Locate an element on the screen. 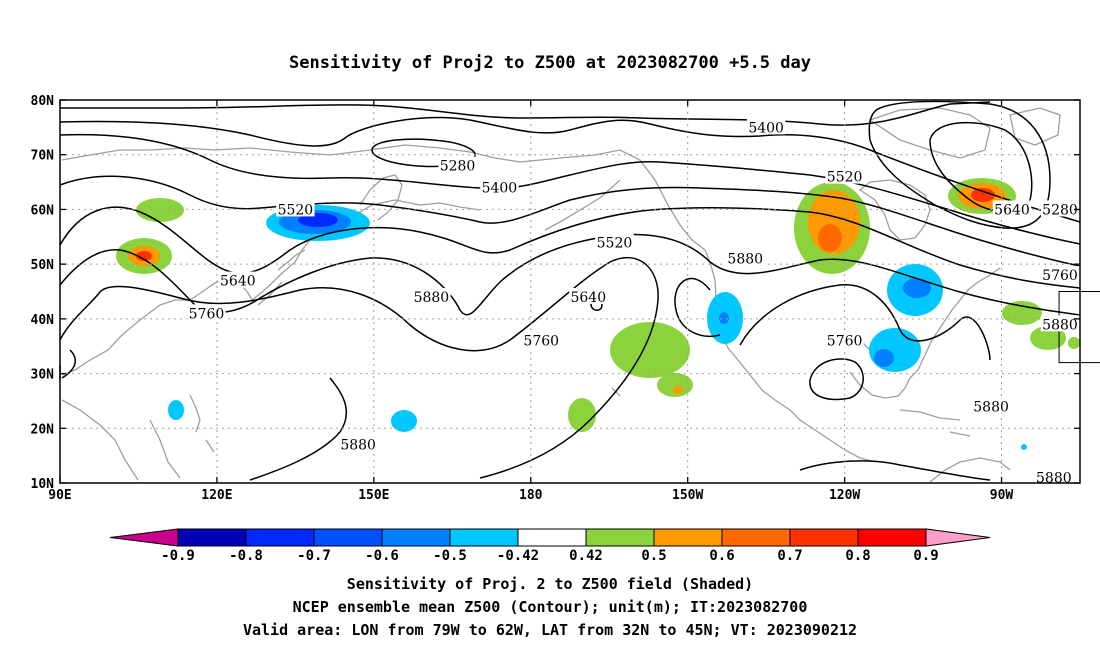 The image size is (1100, 650). shade-positive-greenland-core is located at coordinates (983, 195).